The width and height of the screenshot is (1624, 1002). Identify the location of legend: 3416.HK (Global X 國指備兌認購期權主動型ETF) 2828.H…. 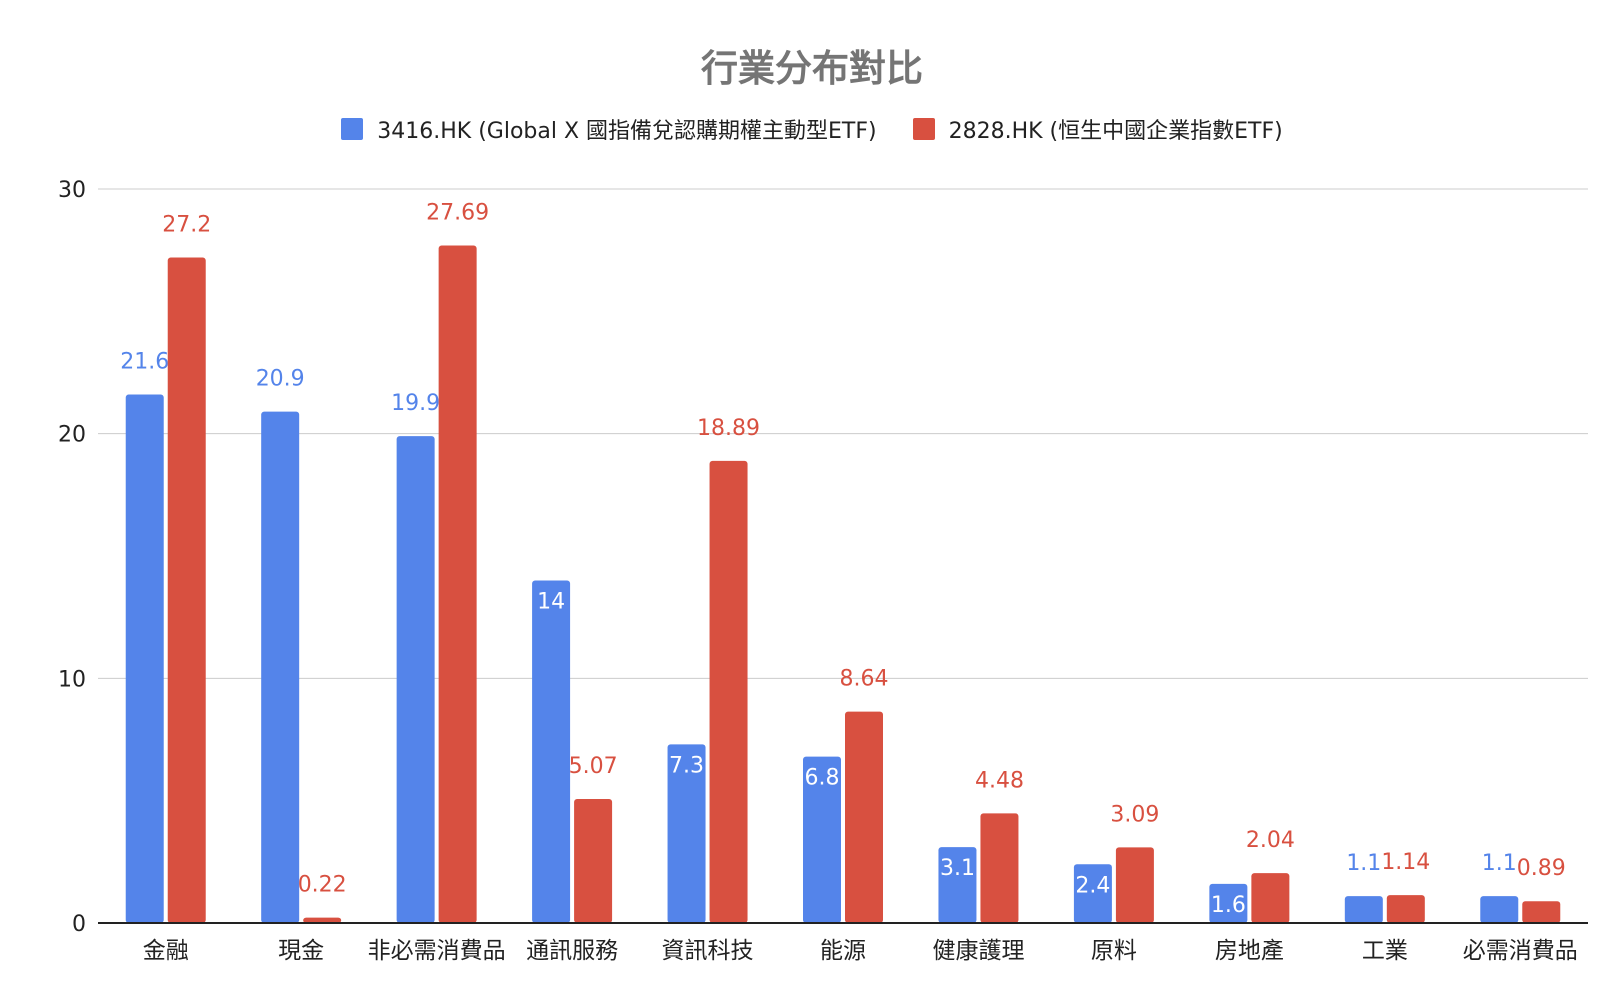
(812, 129).